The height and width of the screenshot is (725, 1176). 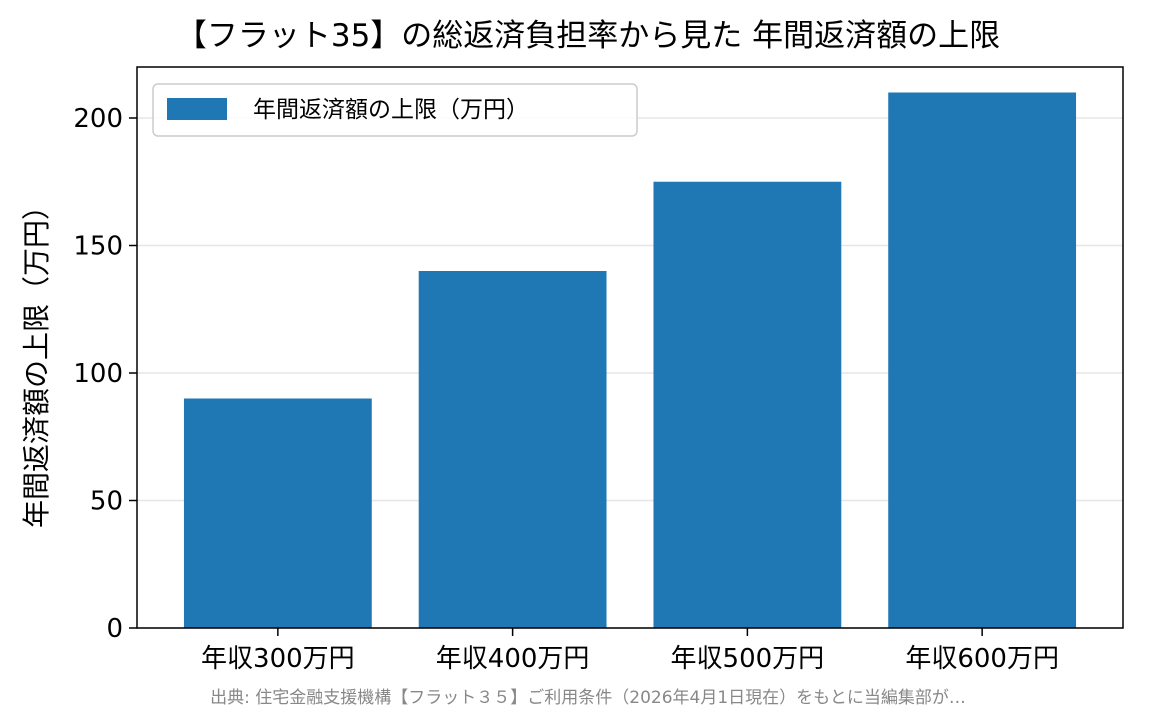 I want to click on y-tick-label: 100, so click(x=98, y=374).